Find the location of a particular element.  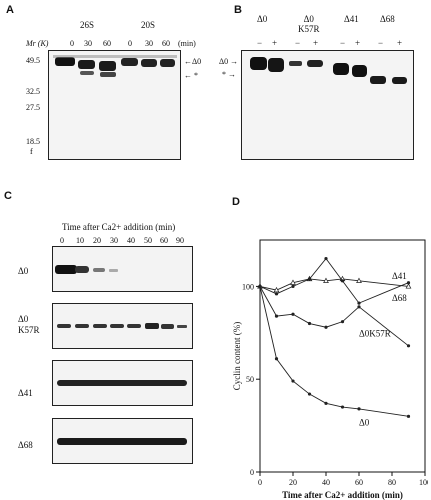

ladder-mark-32: 32.5 is located at coordinates (33, 91).